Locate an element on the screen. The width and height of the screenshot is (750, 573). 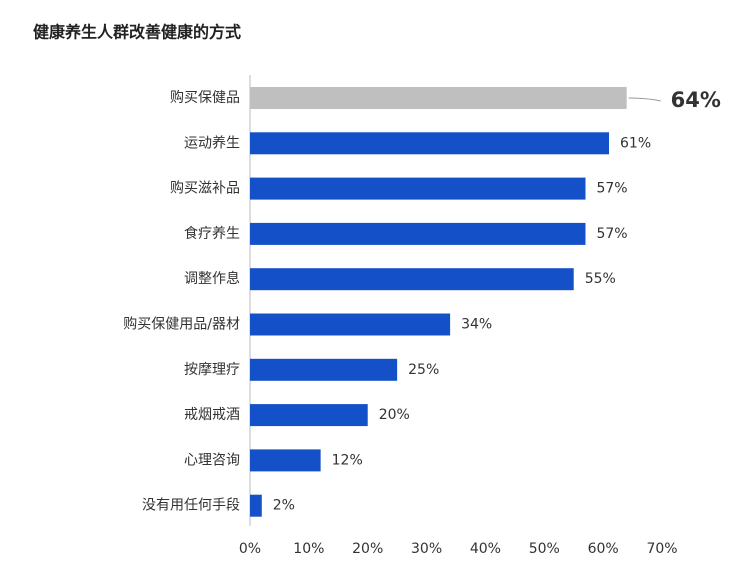
x-tick-label: 20% is located at coordinates (367, 549).